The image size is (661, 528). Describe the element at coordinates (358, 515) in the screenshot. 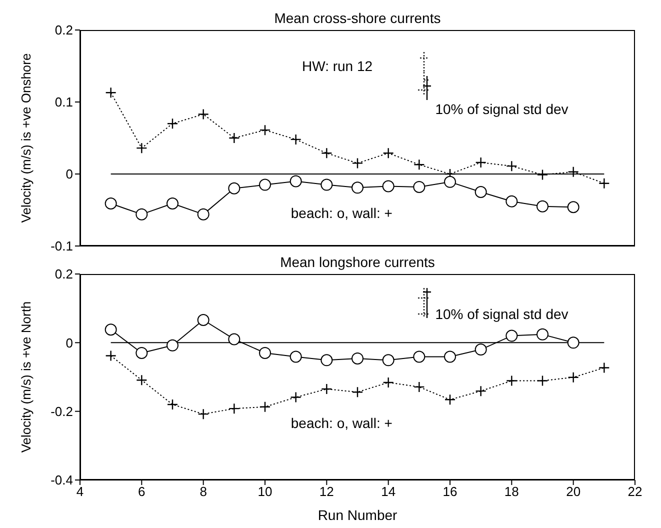

I see `x-axis-title: Run Number` at that location.